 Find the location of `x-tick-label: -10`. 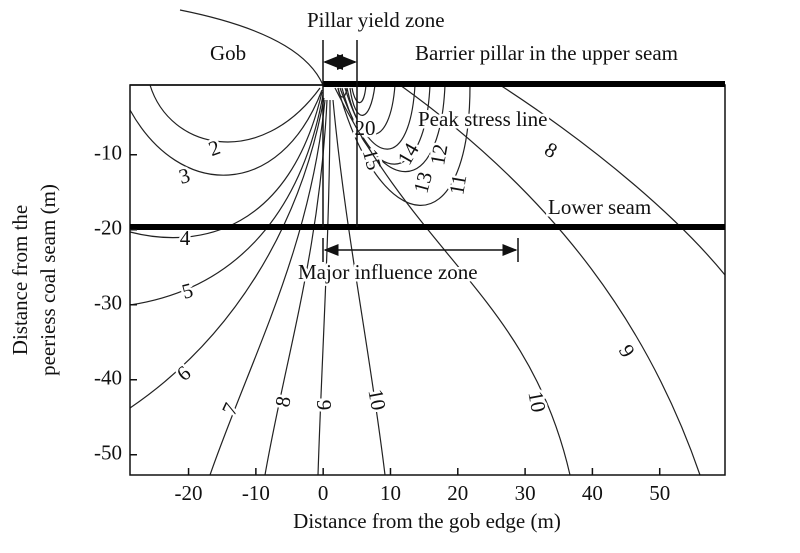

x-tick-label: -10 is located at coordinates (256, 493).